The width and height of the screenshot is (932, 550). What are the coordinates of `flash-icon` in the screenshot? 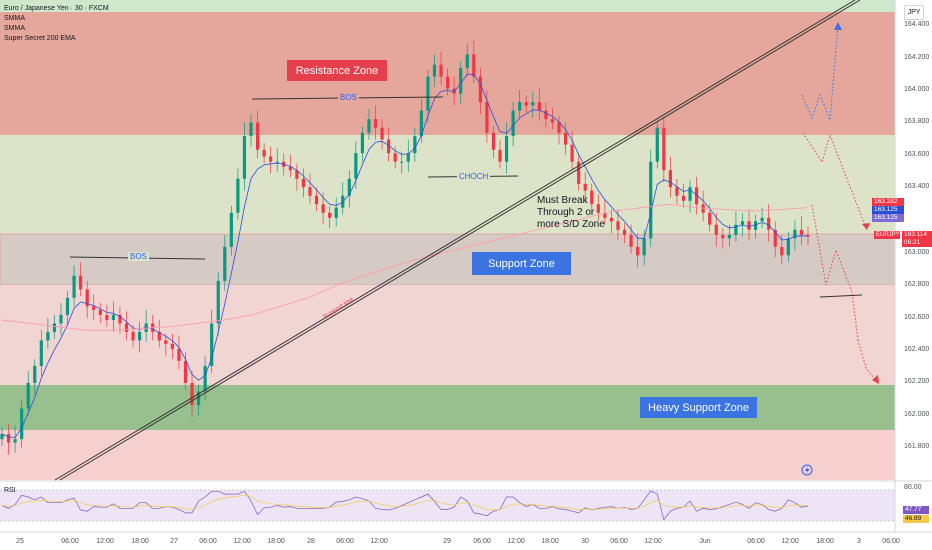 It's located at (807, 470).